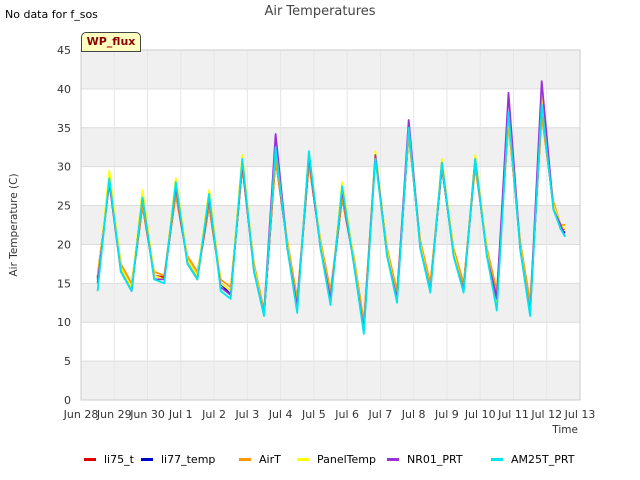  What do you see at coordinates (270, 459) in the screenshot?
I see `legend-label: AirT` at bounding box center [270, 459].